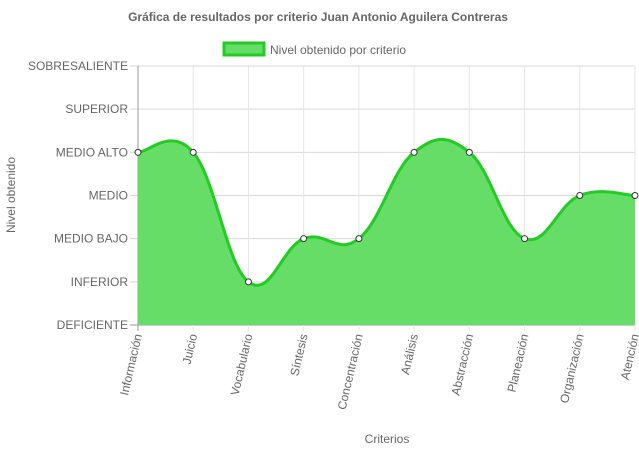  Describe the element at coordinates (108, 196) in the screenshot. I see `y-tick-label: MEDIO` at that location.